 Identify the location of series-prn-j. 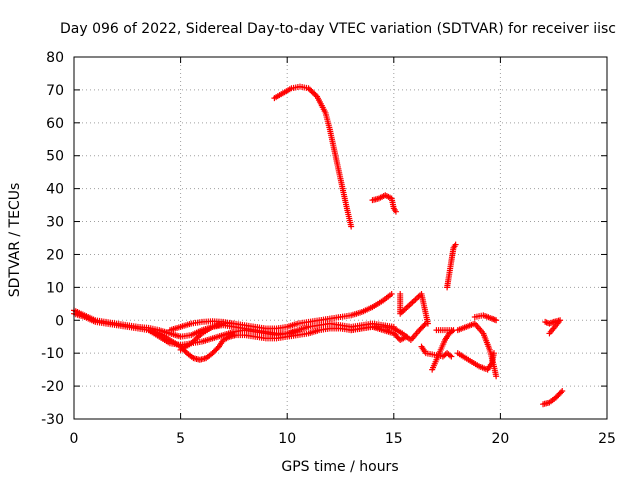
(443, 350).